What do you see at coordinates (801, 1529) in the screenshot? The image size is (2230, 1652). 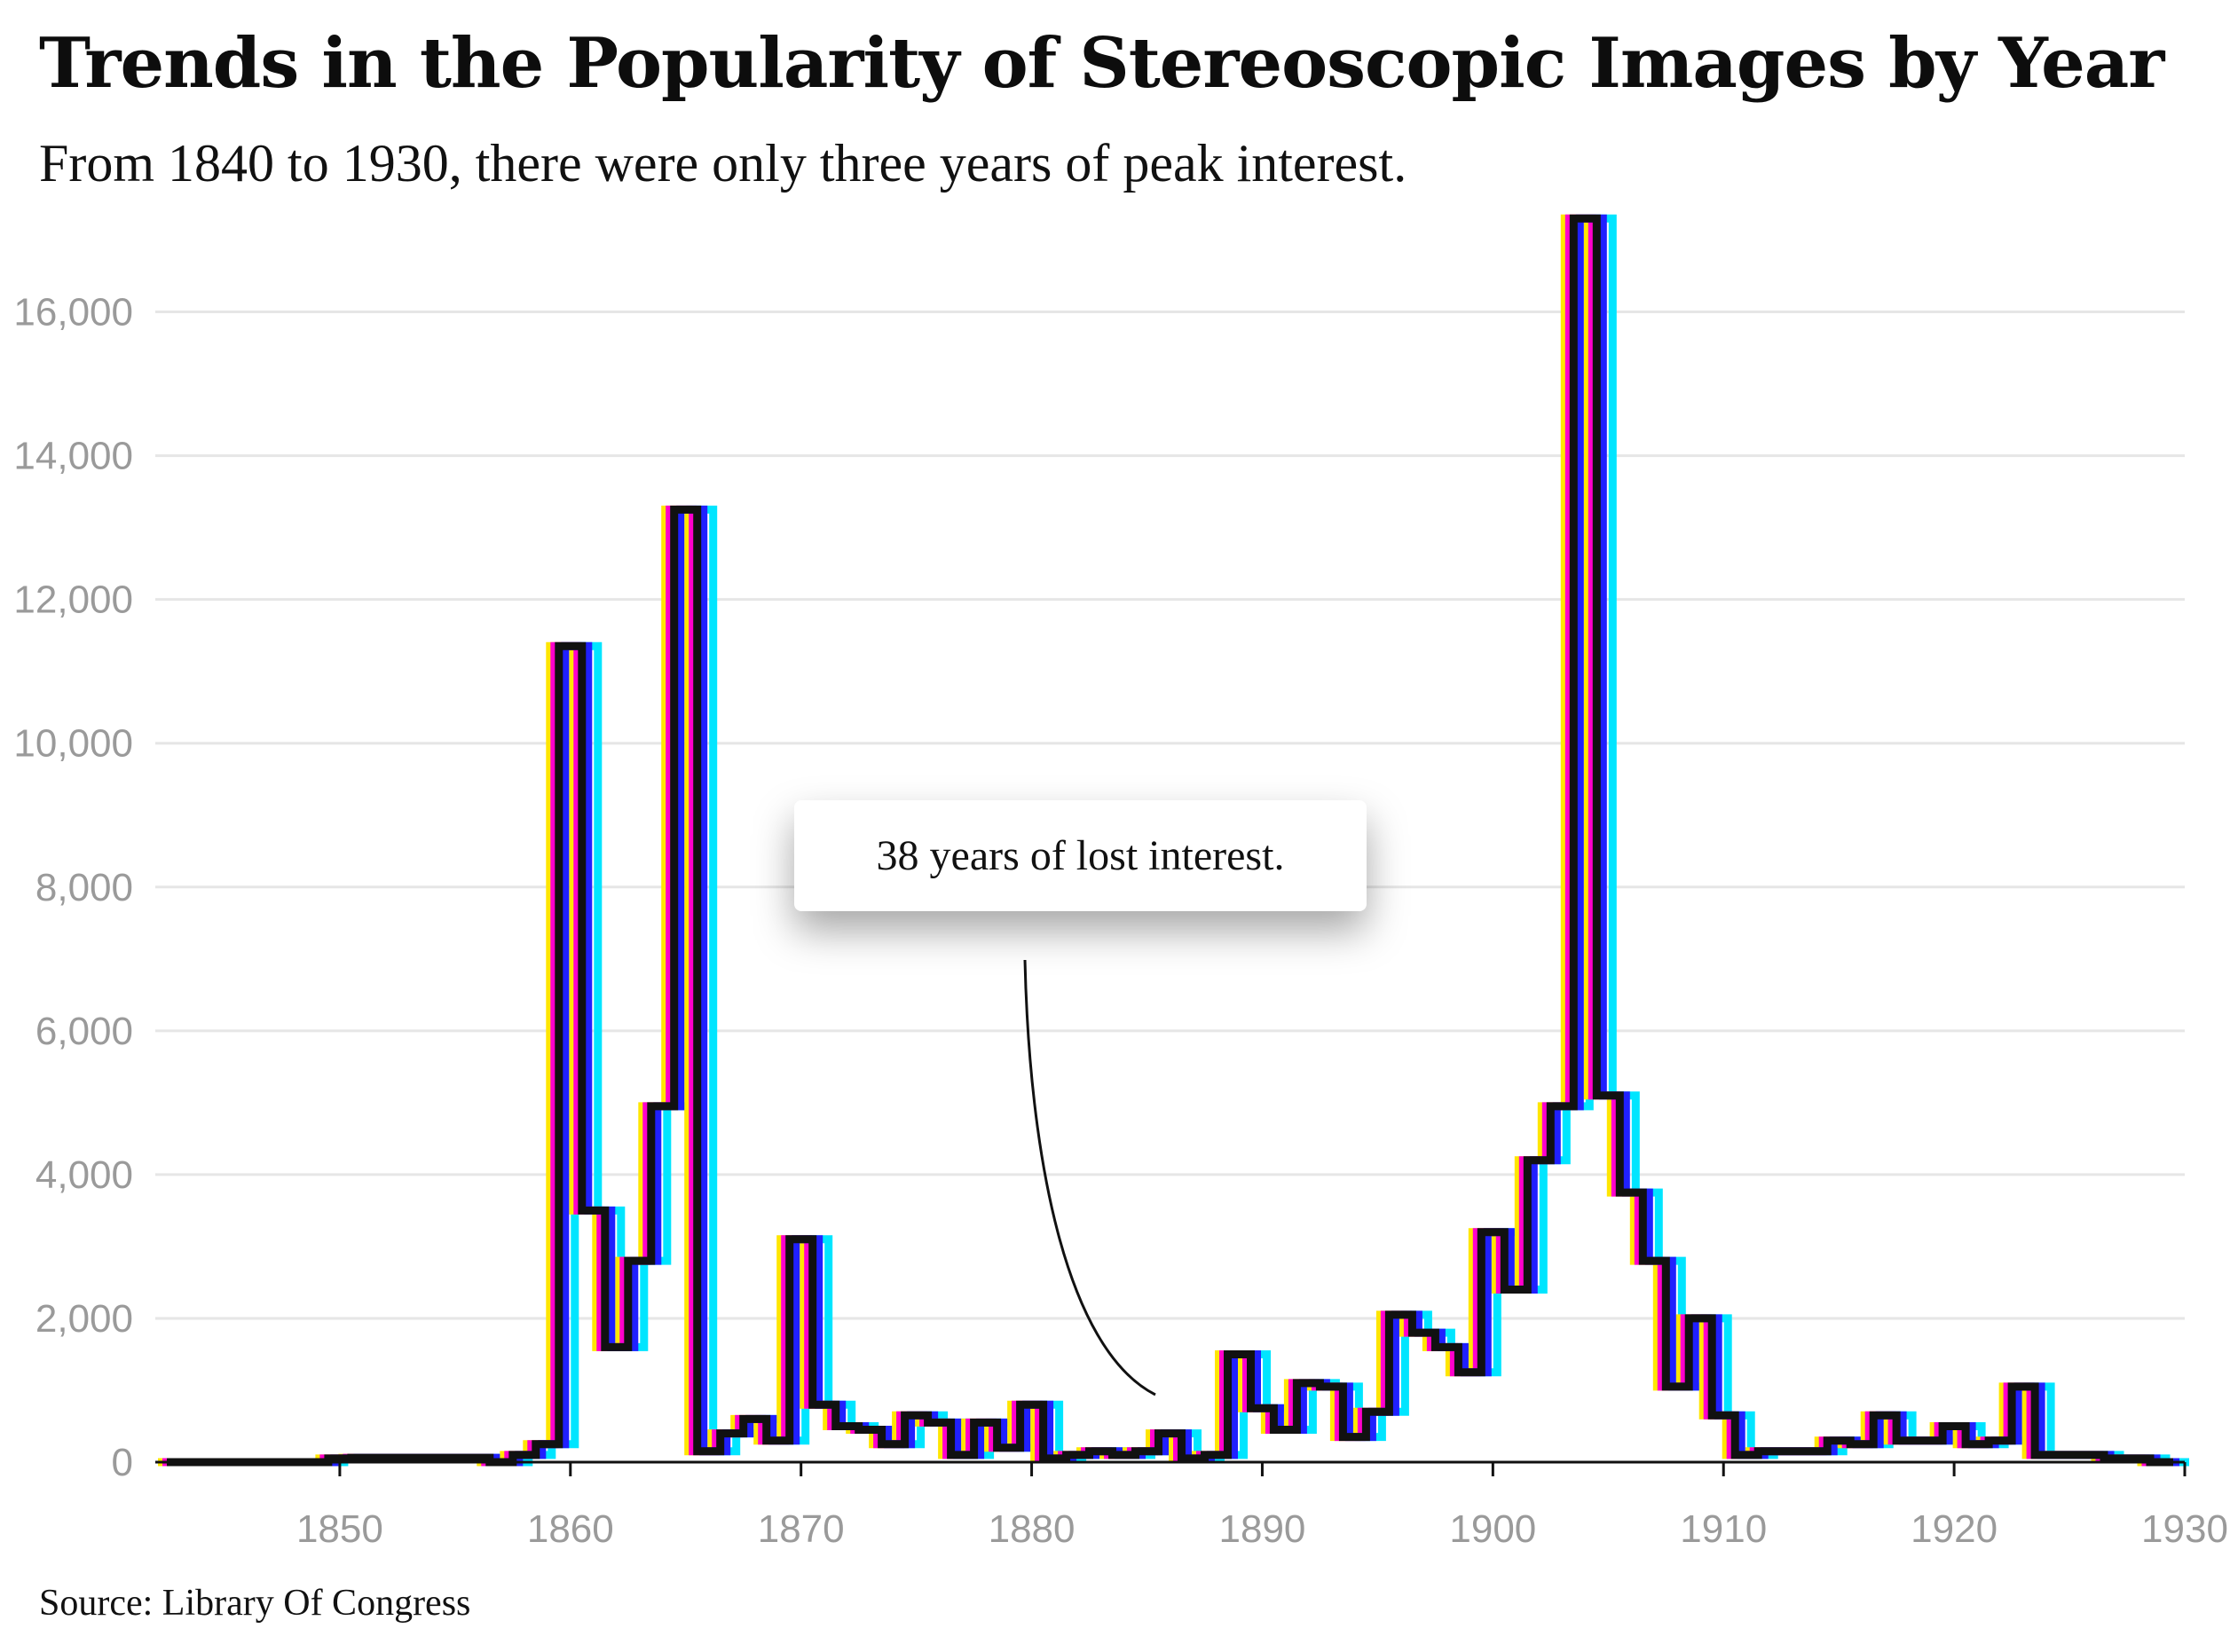 I see `x-tick-label-1870: 1870` at bounding box center [801, 1529].